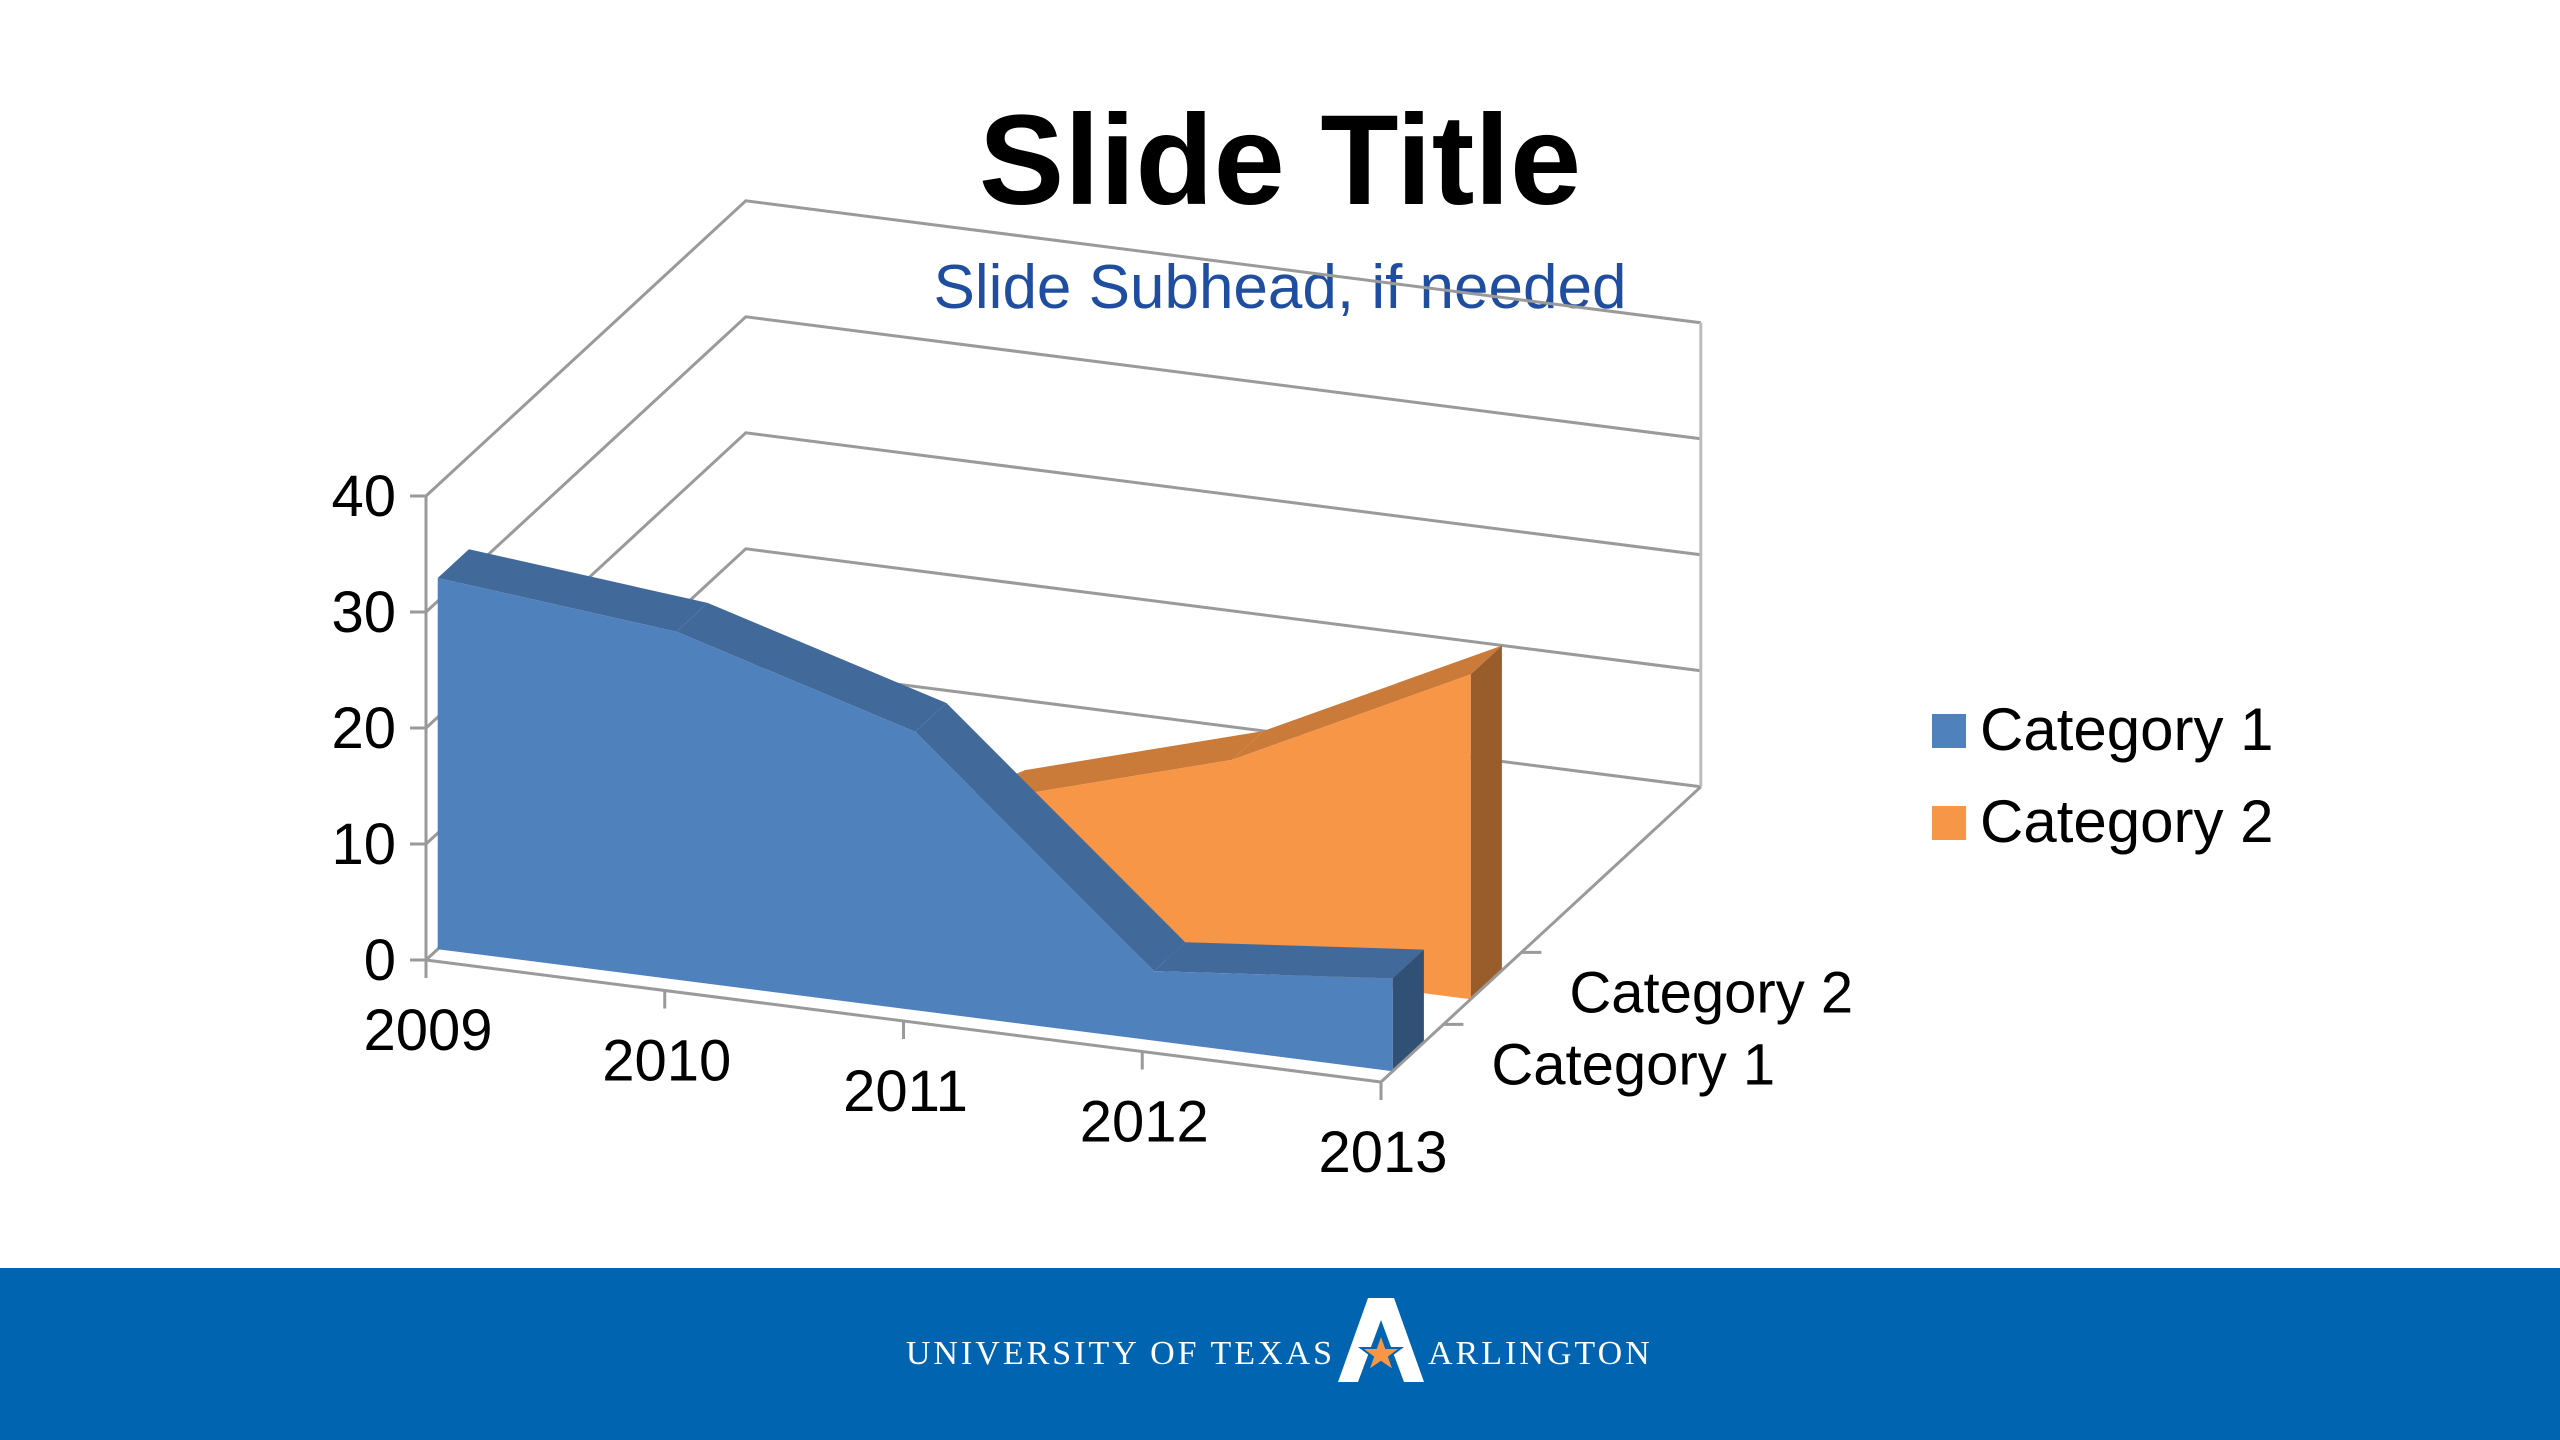 The height and width of the screenshot is (1440, 2560). I want to click on y-tick-label: 30, so click(363, 612).